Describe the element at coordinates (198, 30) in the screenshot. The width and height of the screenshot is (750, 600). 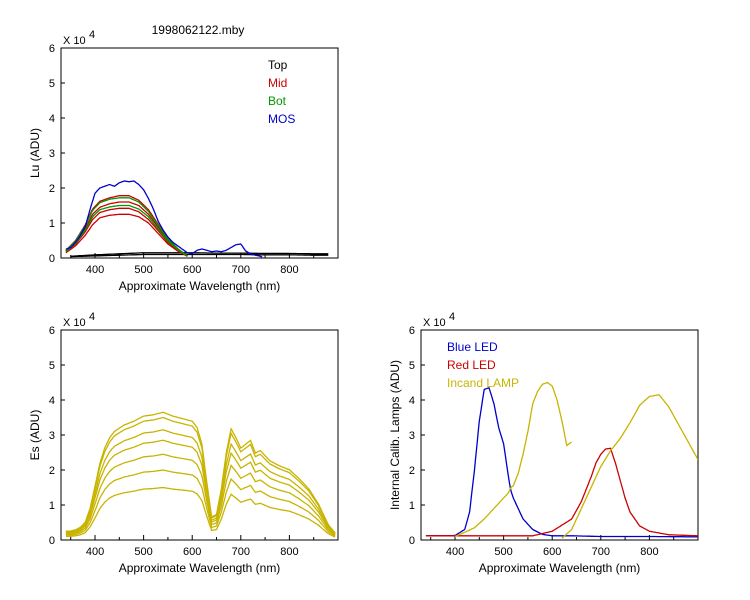
I see `page-title: 1998062122.mby` at that location.